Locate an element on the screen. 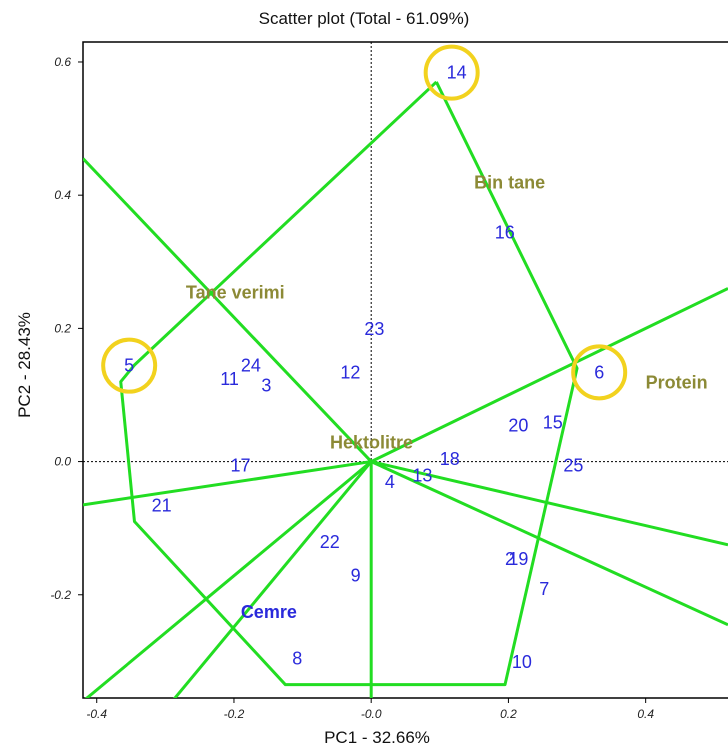  point-label: 14 is located at coordinates (457, 73).